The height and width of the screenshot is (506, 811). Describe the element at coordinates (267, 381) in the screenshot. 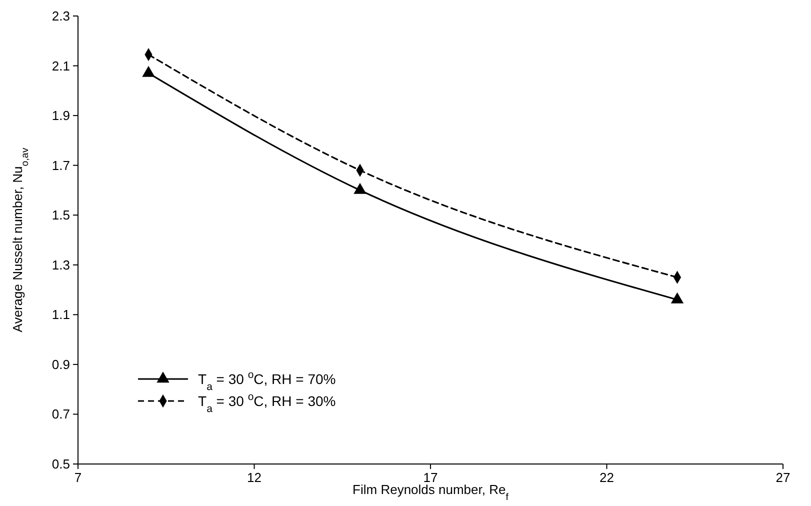

I see `legend-label: T$_{a}$ = 30 $^{o}$C, RH = 70%` at that location.